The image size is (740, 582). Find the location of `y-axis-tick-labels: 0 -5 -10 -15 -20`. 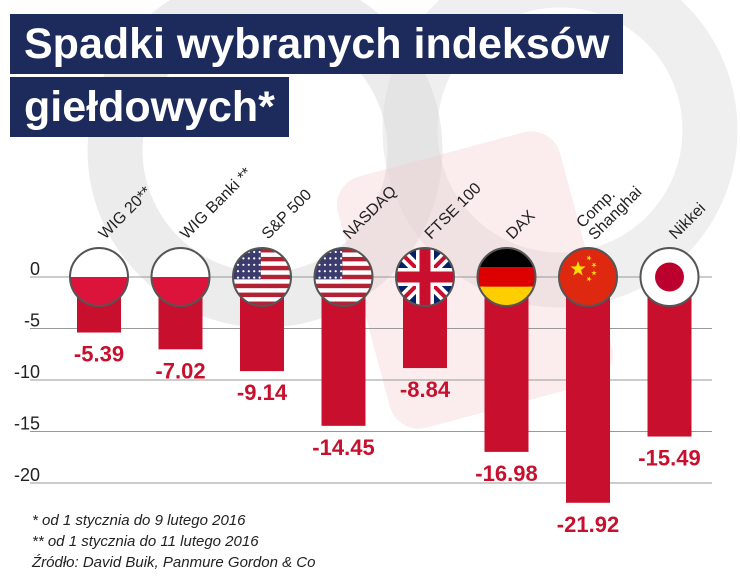

y-axis-tick-labels: 0 -5 -10 -15 -20 is located at coordinates (27, 372).